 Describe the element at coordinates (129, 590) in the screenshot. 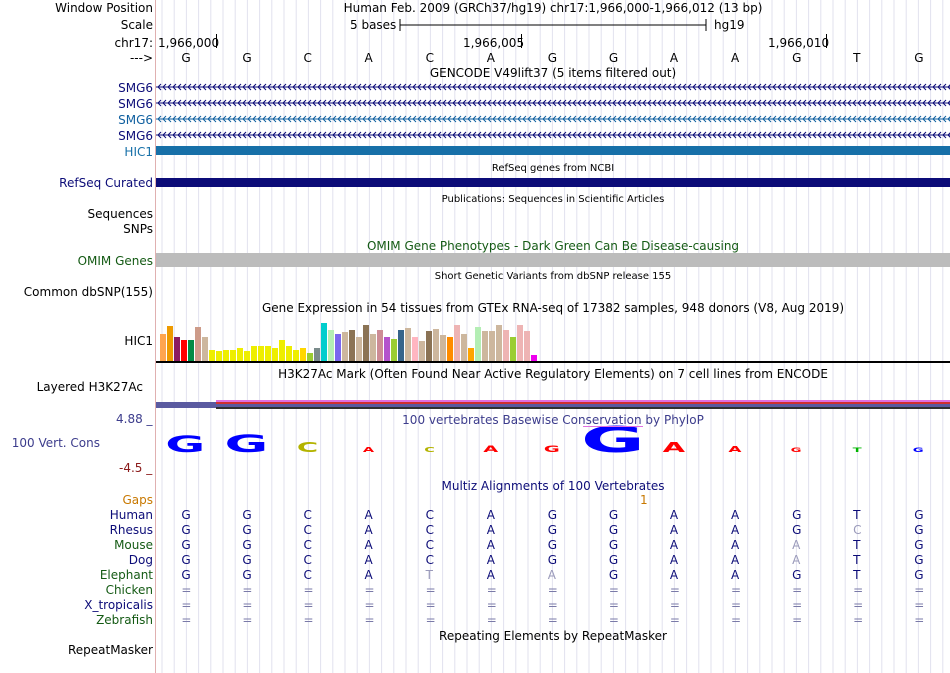

I see `species-label-chicken: Chicken` at that location.